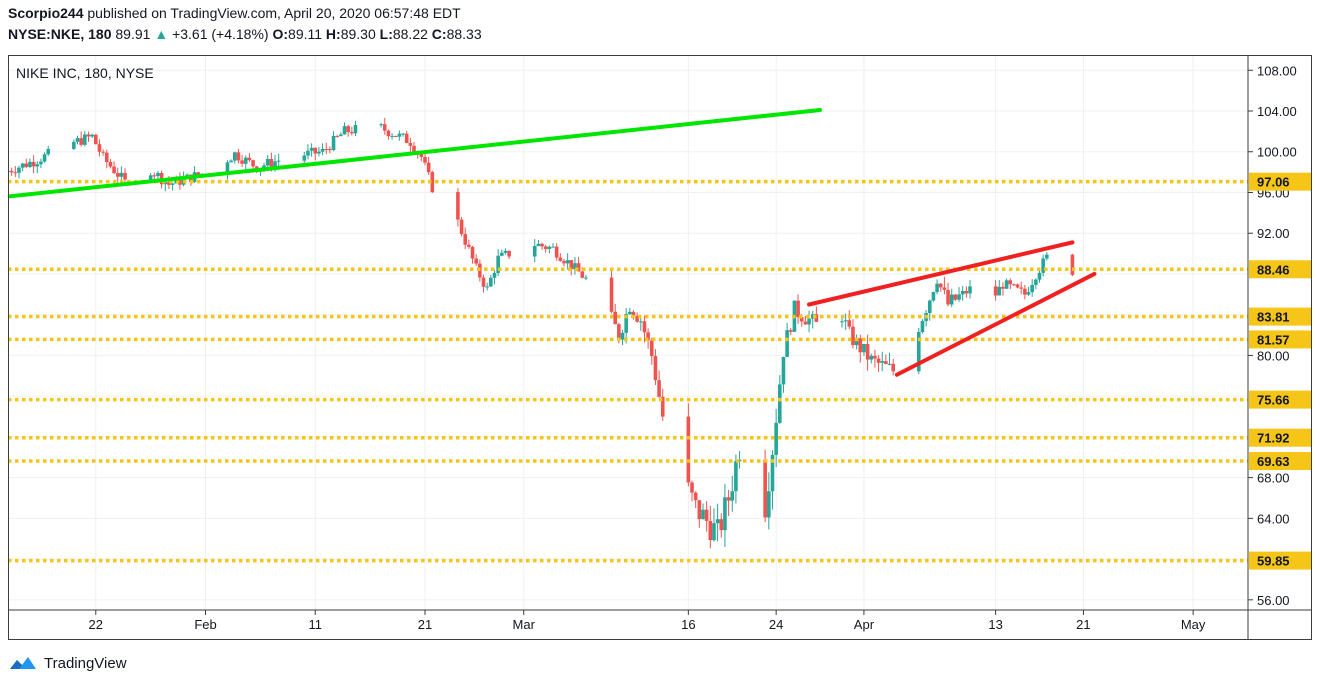 Image resolution: width=1320 pixels, height=685 pixels. I want to click on tradingview-cloud-icon, so click(23, 663).